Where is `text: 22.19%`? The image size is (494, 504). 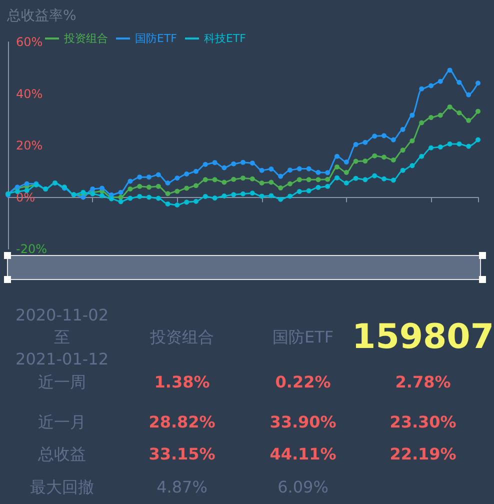 text: 22.19% is located at coordinates (423, 454).